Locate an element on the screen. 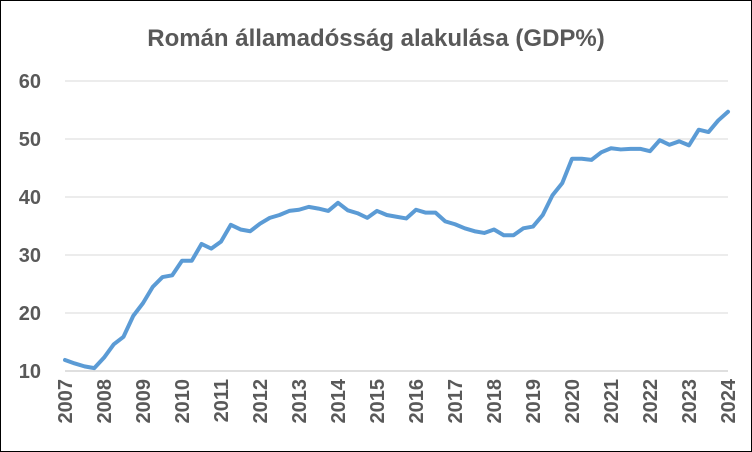  chart-title: Román államadósság alakulása (GDP%) is located at coordinates (376, 38).